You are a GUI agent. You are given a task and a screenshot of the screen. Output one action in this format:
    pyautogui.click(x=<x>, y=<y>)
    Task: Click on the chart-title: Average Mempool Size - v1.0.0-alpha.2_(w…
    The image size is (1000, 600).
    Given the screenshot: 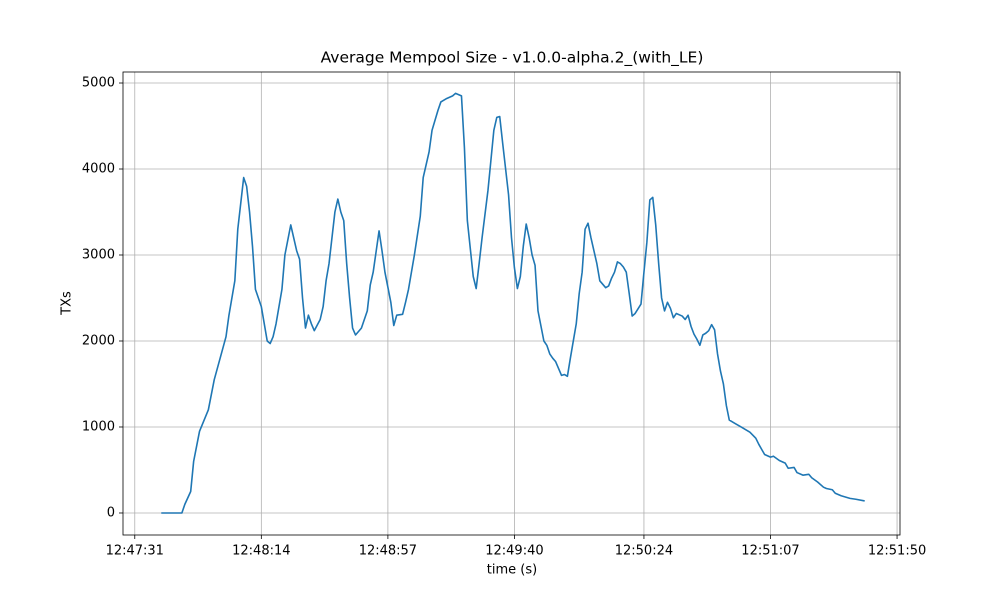 What is the action you would take?
    pyautogui.click(x=512, y=58)
    